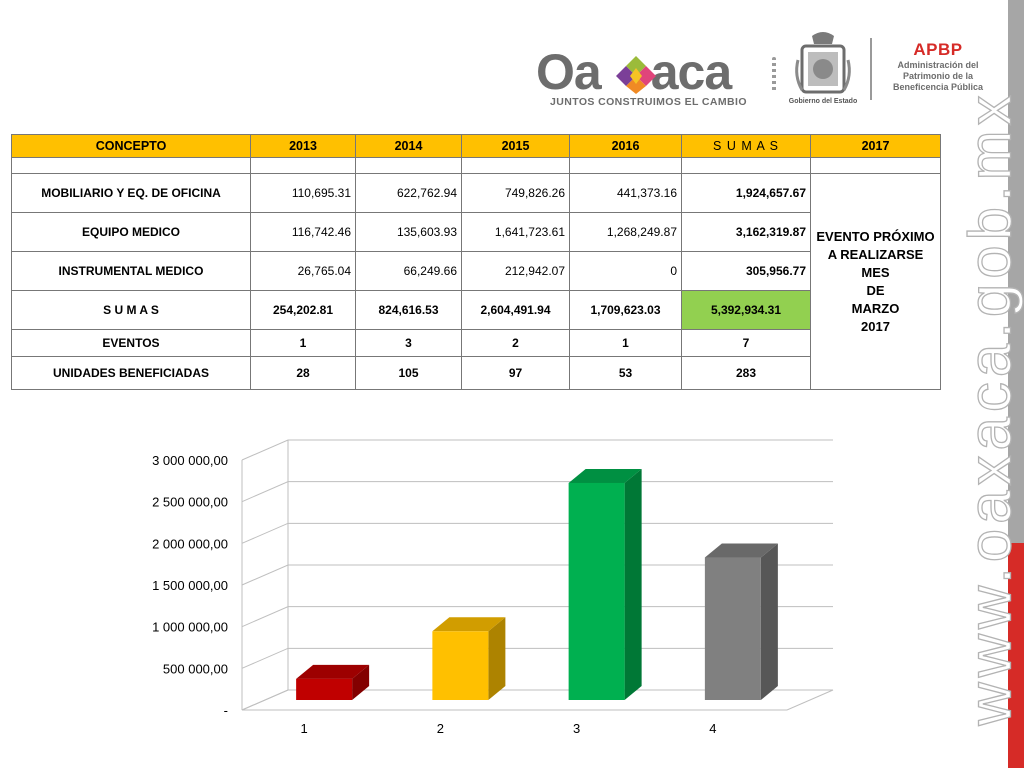 Image resolution: width=1024 pixels, height=768 pixels. I want to click on cell-concepto: INSTRUMENTAL MEDICO, so click(131, 271).